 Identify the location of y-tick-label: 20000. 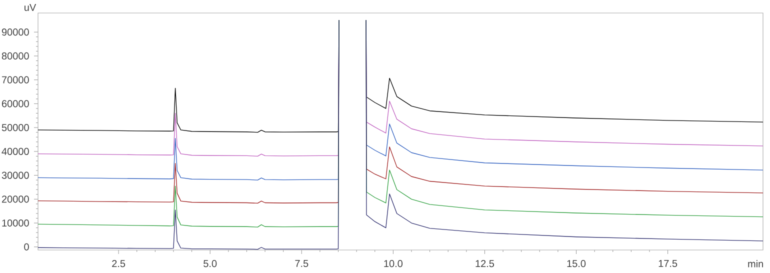
(15, 199).